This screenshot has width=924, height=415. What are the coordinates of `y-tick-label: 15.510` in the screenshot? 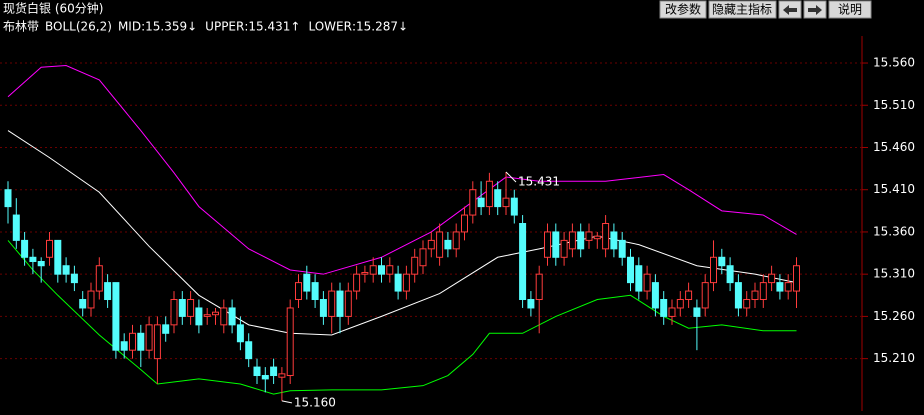 It's located at (894, 105).